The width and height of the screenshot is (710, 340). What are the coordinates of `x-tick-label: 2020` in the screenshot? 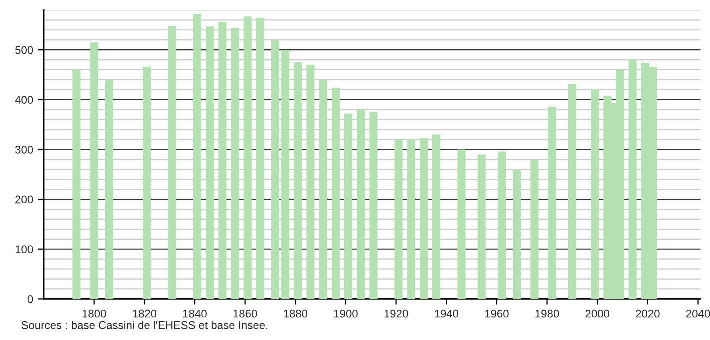 It's located at (648, 314).